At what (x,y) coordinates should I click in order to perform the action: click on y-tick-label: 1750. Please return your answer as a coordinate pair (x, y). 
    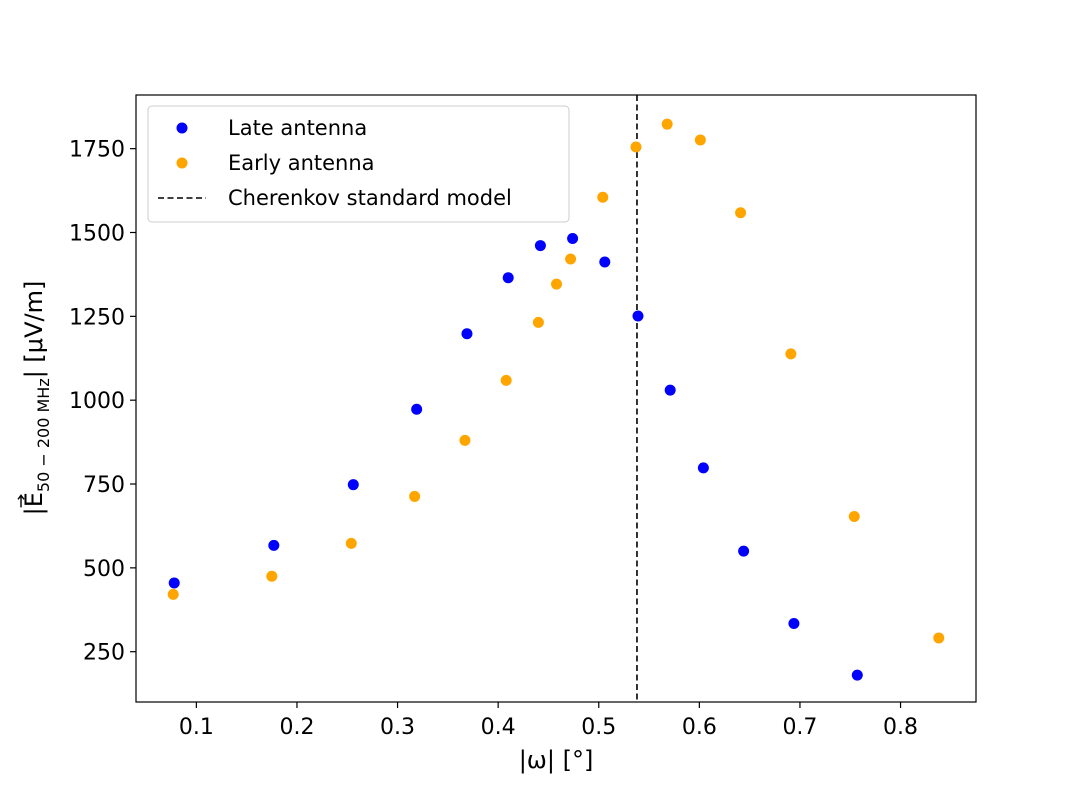
    Looking at the image, I should click on (97, 150).